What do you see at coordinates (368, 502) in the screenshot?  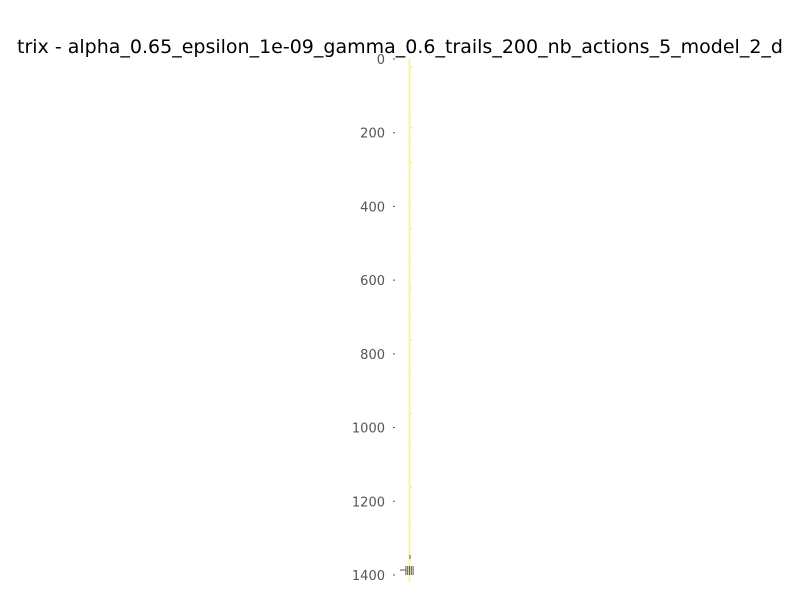 I see `y-tick-label: 1200` at bounding box center [368, 502].